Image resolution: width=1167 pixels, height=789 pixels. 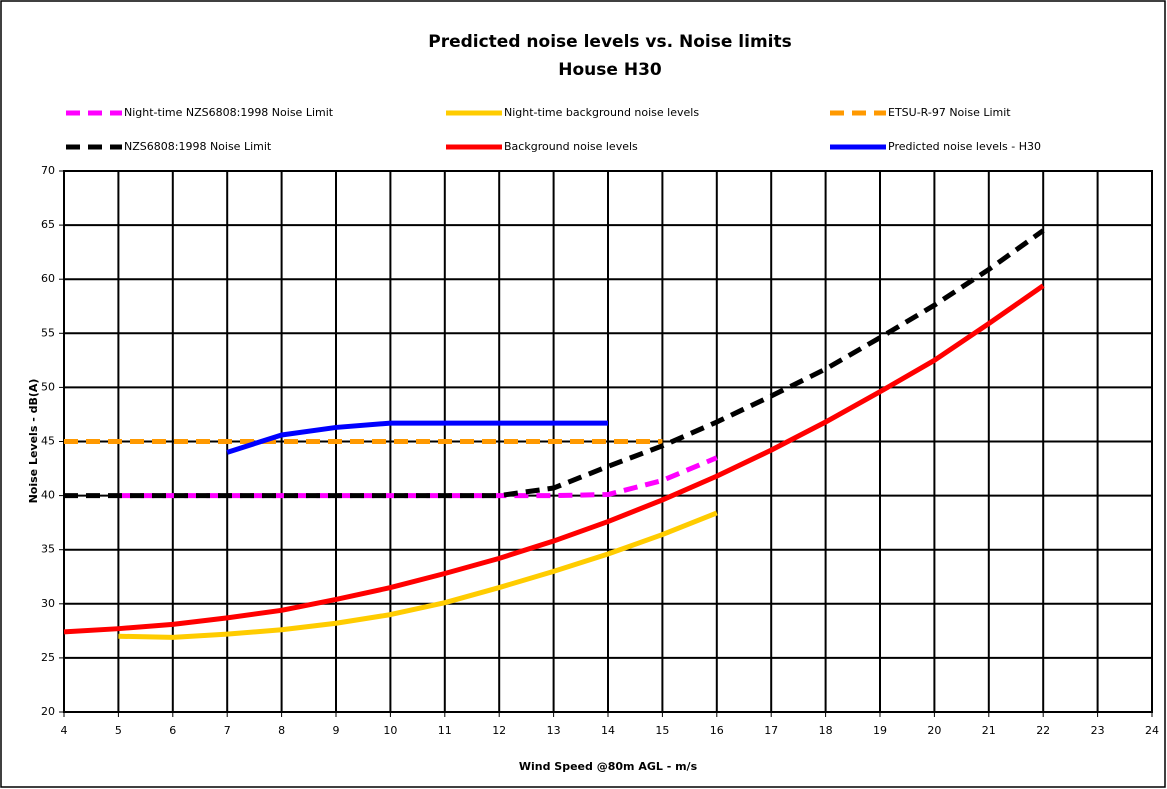 I want to click on y-tick-label: 40, so click(x=48, y=495).